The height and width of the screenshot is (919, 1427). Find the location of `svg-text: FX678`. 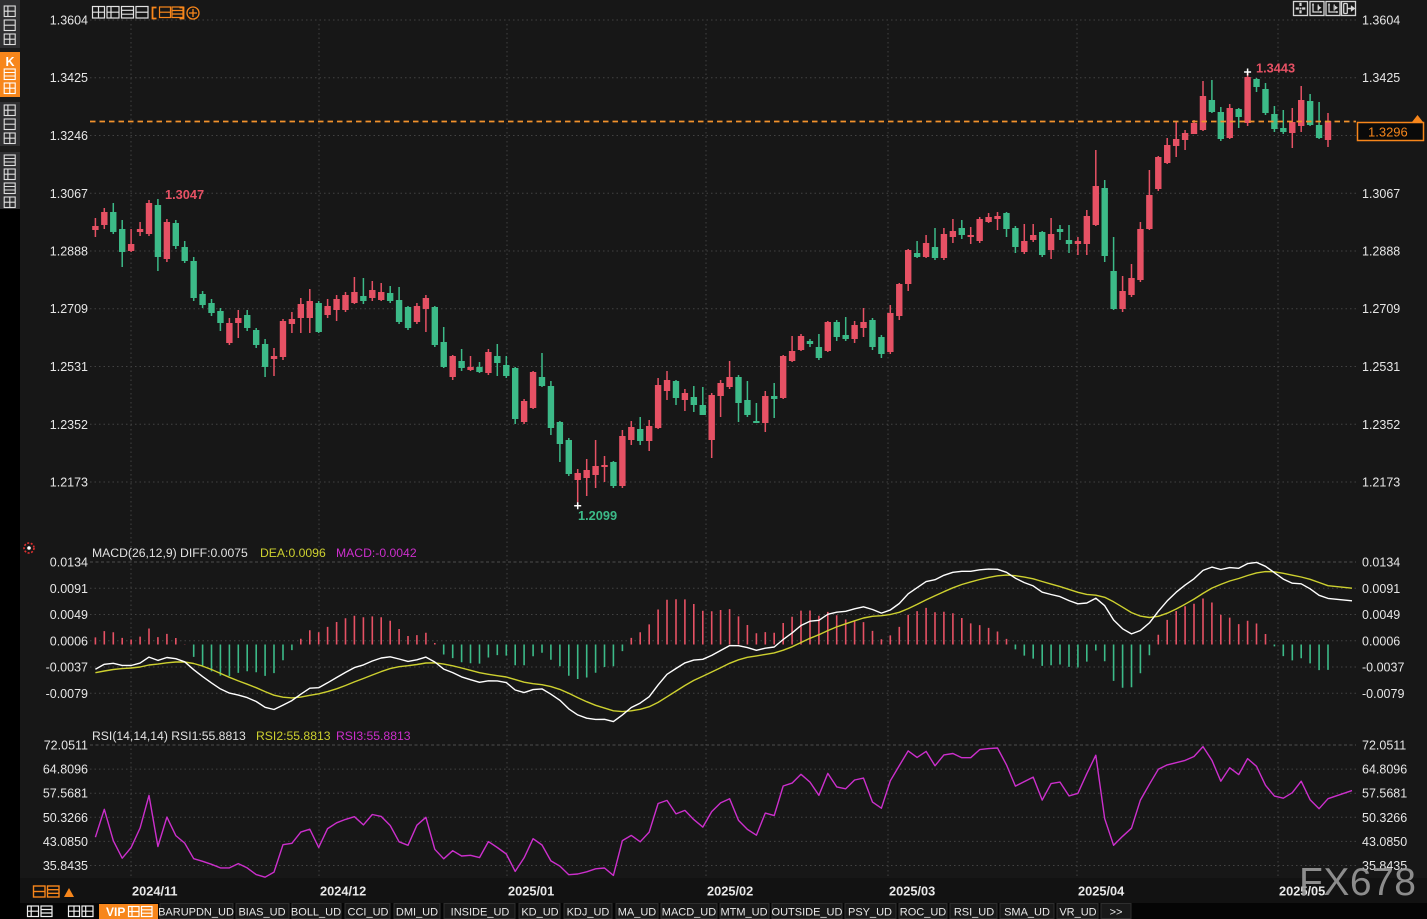

svg-text: FX678 is located at coordinates (1357, 882).